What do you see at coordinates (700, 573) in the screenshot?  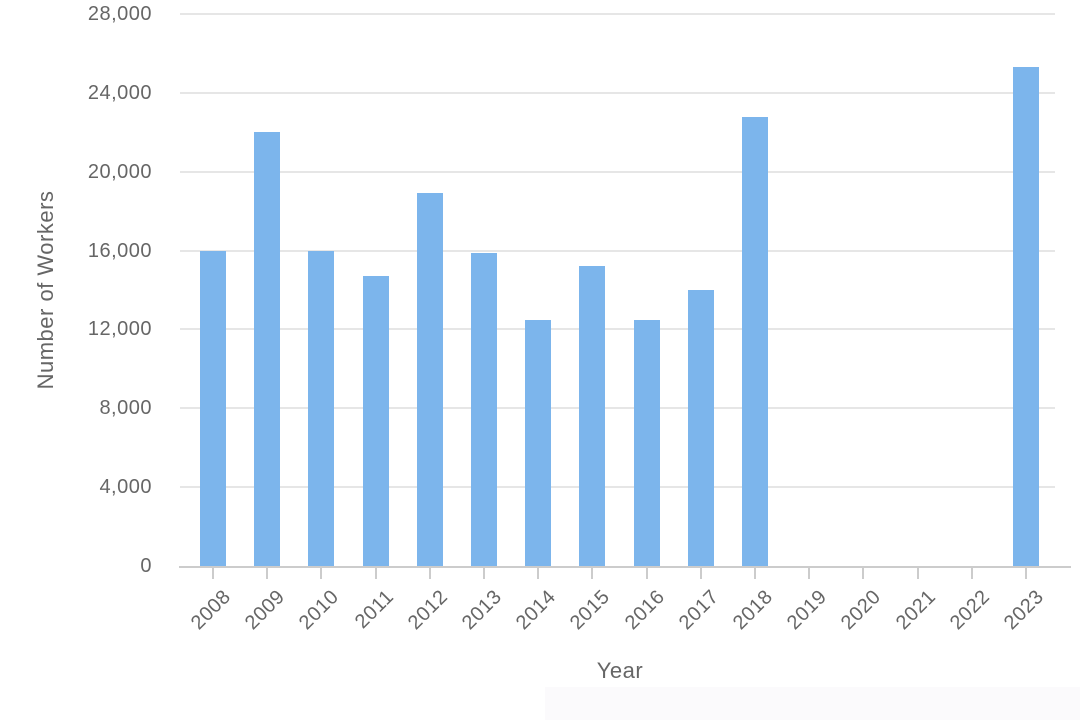 I see `x-tick-2017` at bounding box center [700, 573].